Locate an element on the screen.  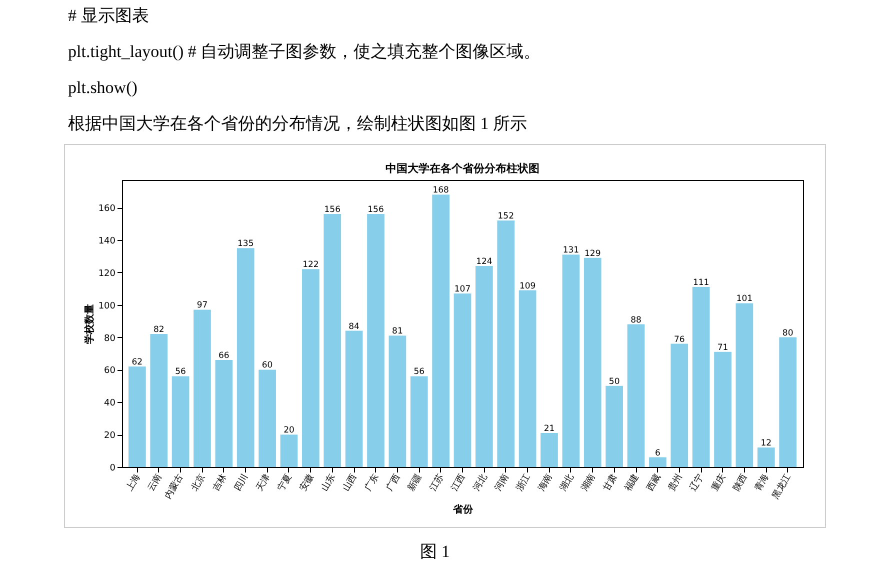
x-tick-label: 湖北 is located at coordinates (567, 483).